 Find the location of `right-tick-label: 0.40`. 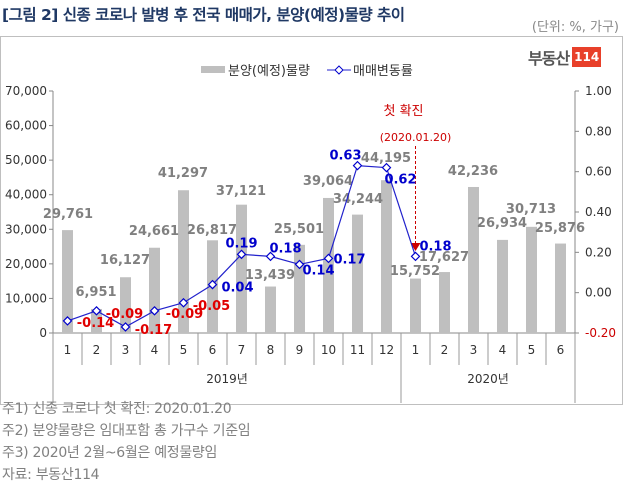

right-tick-label: 0.40 is located at coordinates (598, 212).